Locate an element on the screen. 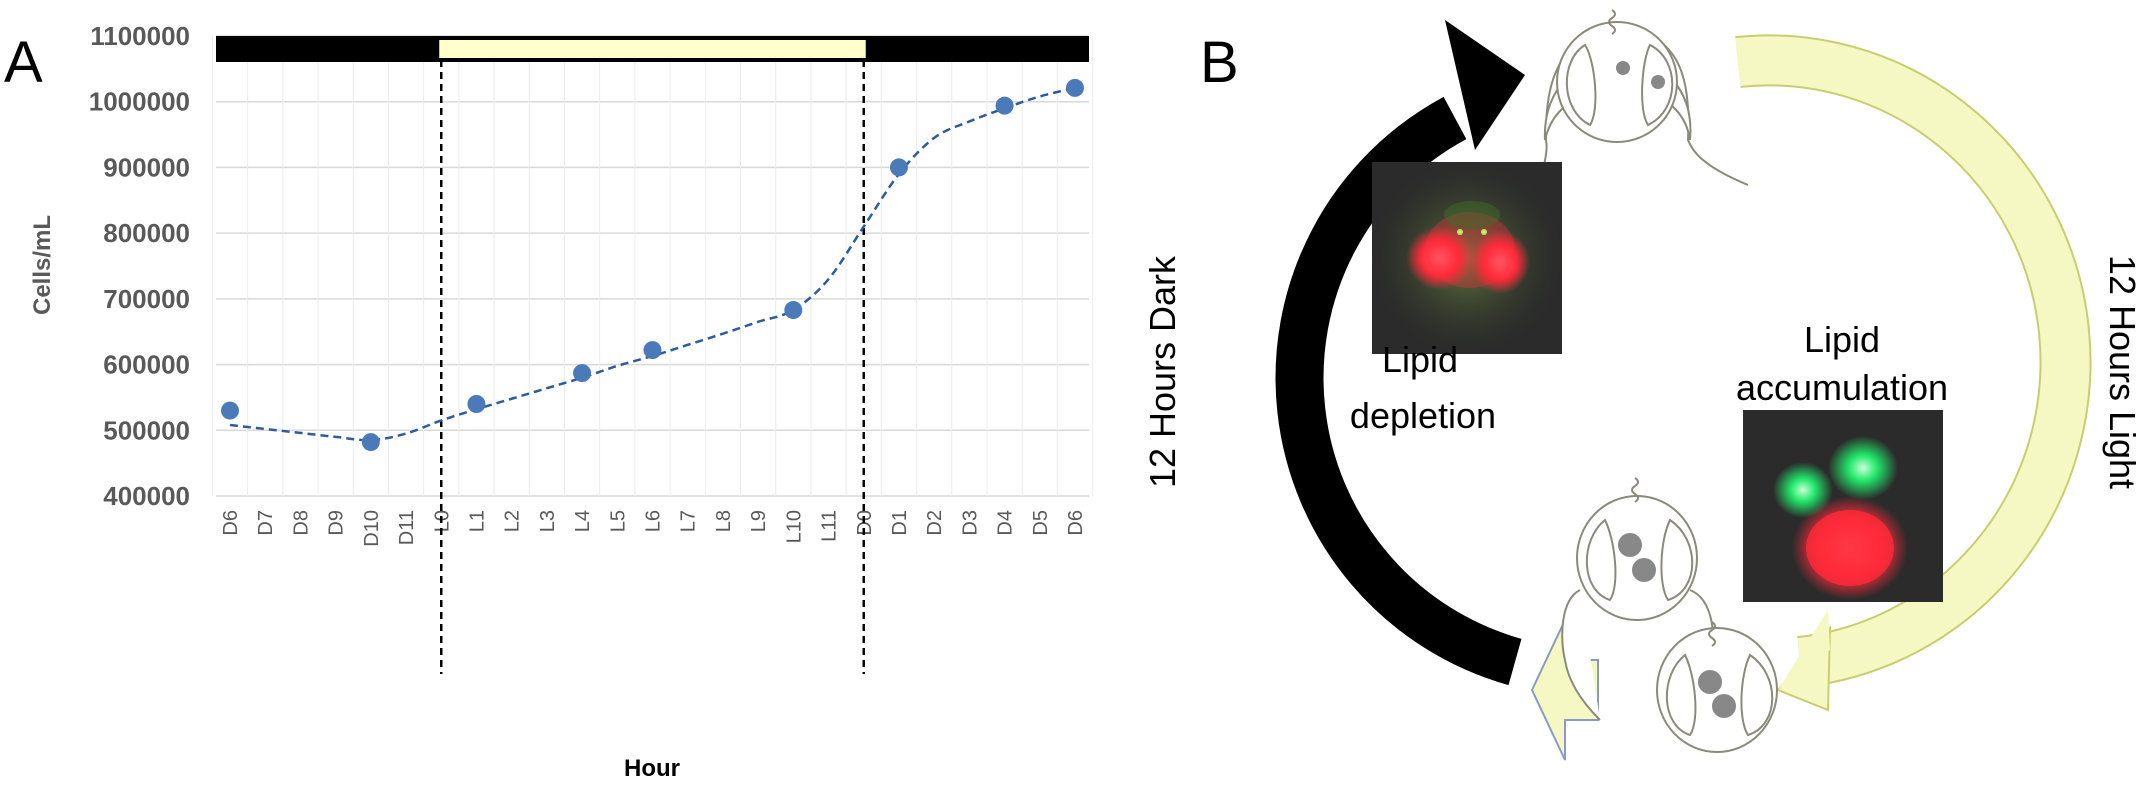  x-tick-label: L10 is located at coordinates (794, 526).